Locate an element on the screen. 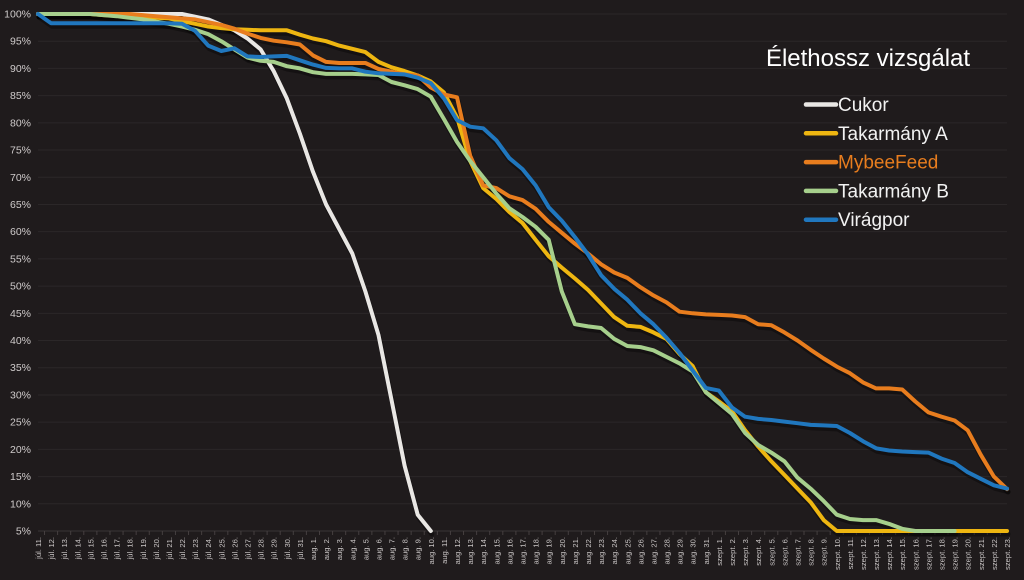 Image resolution: width=1024 pixels, height=580 pixels. x-tick-label: júl. 25. is located at coordinates (221, 548).